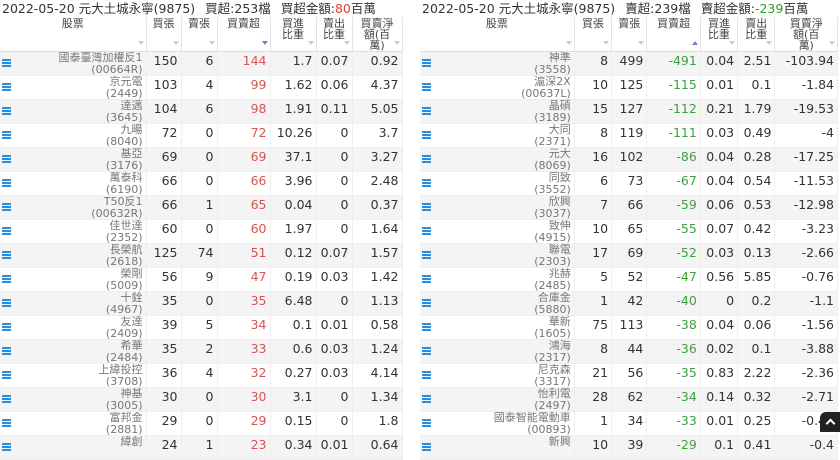 This screenshot has height=460, width=840. Describe the element at coordinates (201, 399) in the screenshot. I see `table-row: 神基 (3005) 30 0 30 3.1 0 1.34` at that location.